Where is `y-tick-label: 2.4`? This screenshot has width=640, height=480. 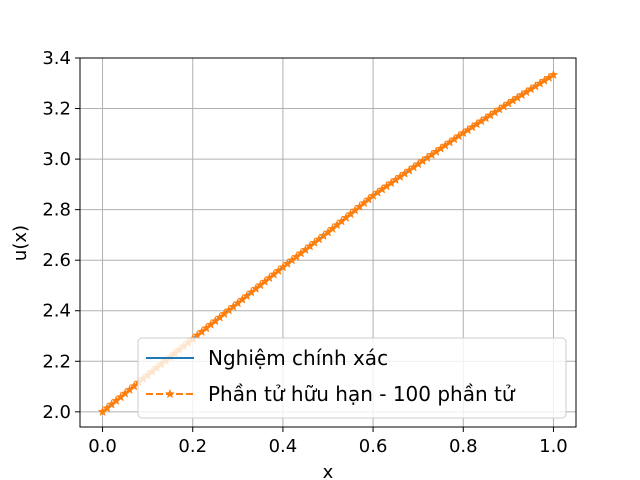
y-tick-label: 2.4 is located at coordinates (56, 311).